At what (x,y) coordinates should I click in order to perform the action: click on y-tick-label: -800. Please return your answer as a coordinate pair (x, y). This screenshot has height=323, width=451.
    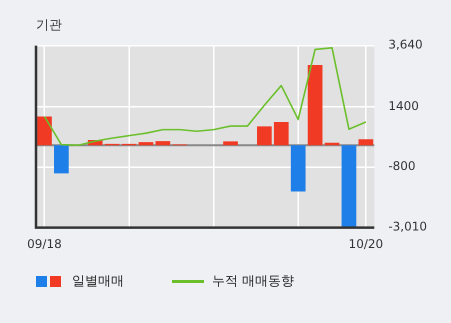
    Looking at the image, I should click on (402, 166).